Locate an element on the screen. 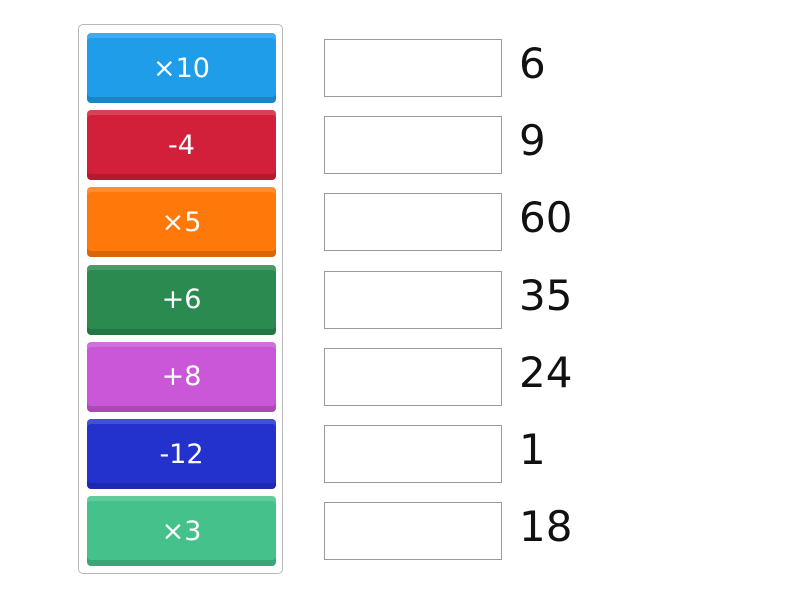  target-number: 1 is located at coordinates (532, 449).